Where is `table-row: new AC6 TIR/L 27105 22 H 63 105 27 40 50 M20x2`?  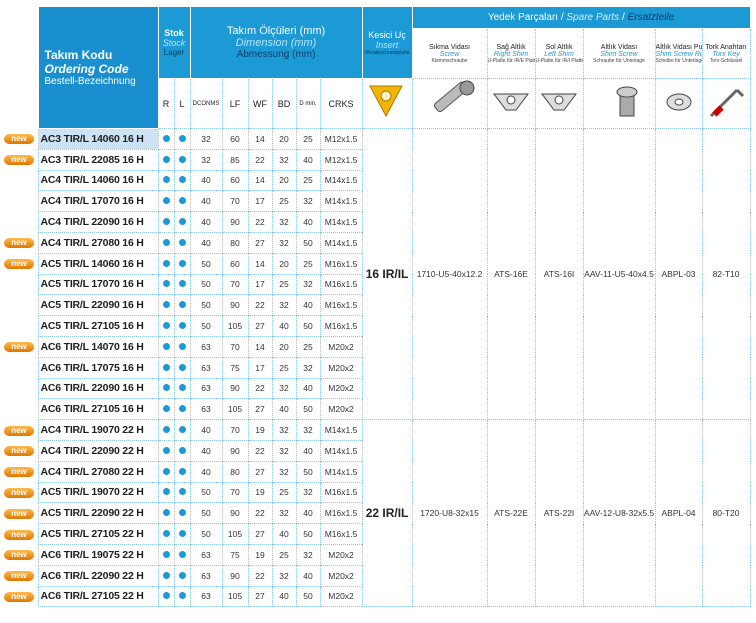 table-row: new AC6 TIR/L 27105 22 H 63 105 27 40 50 M20x2 is located at coordinates (377, 596).